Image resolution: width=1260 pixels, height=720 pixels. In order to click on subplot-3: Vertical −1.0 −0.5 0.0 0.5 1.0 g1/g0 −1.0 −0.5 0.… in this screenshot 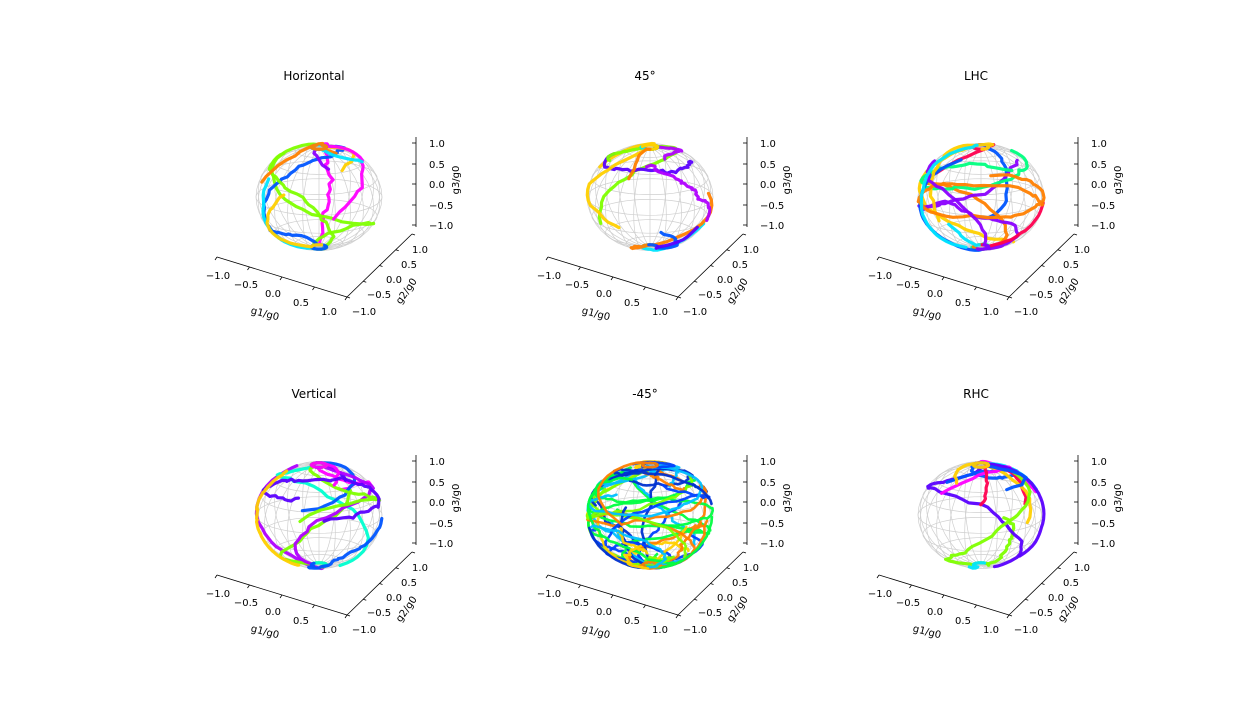, I will do `click(334, 514)`.